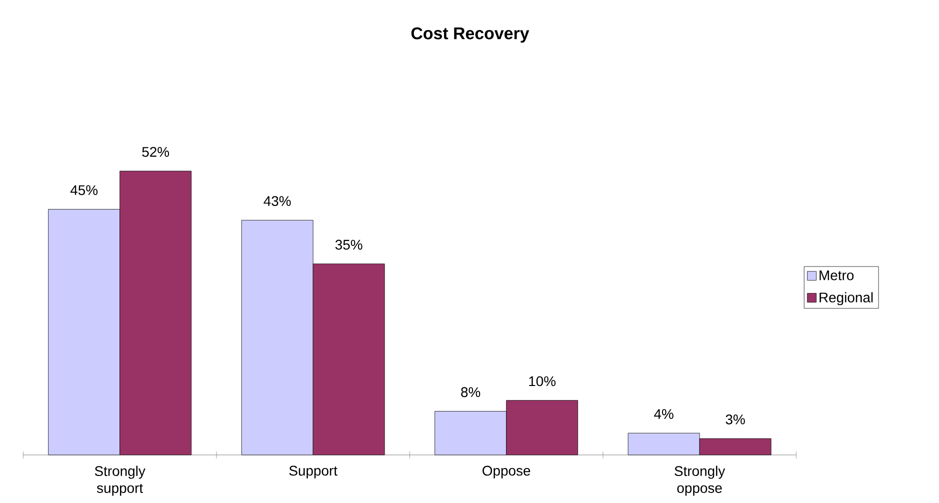 The width and height of the screenshot is (939, 503). What do you see at coordinates (84, 190) in the screenshot?
I see `data-label: 45%` at bounding box center [84, 190].